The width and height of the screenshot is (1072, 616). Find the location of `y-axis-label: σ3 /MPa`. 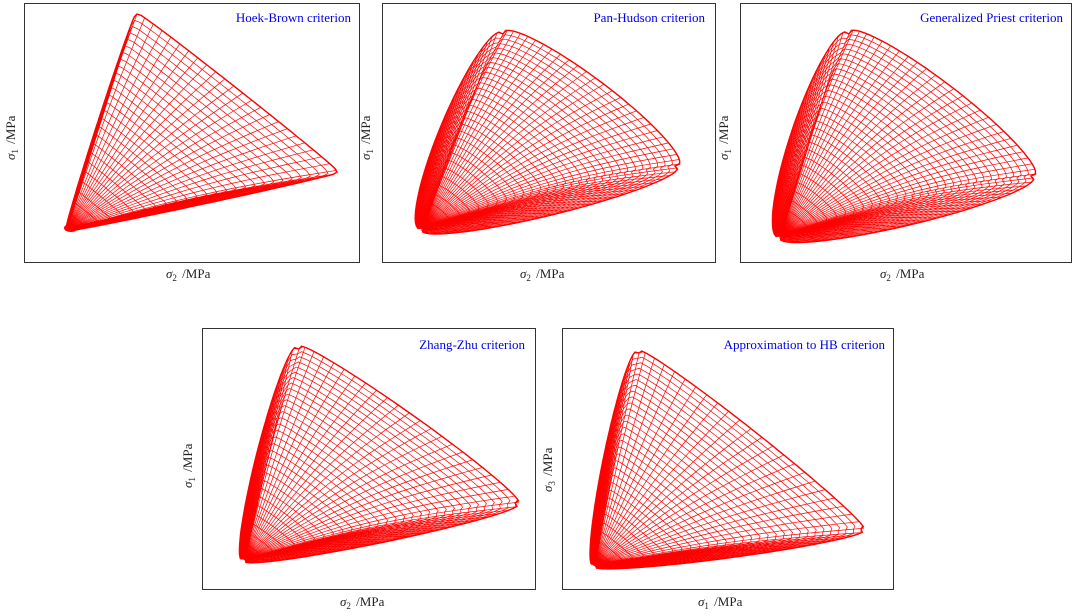

y-axis-label: σ3 /MPa is located at coordinates (548, 470).